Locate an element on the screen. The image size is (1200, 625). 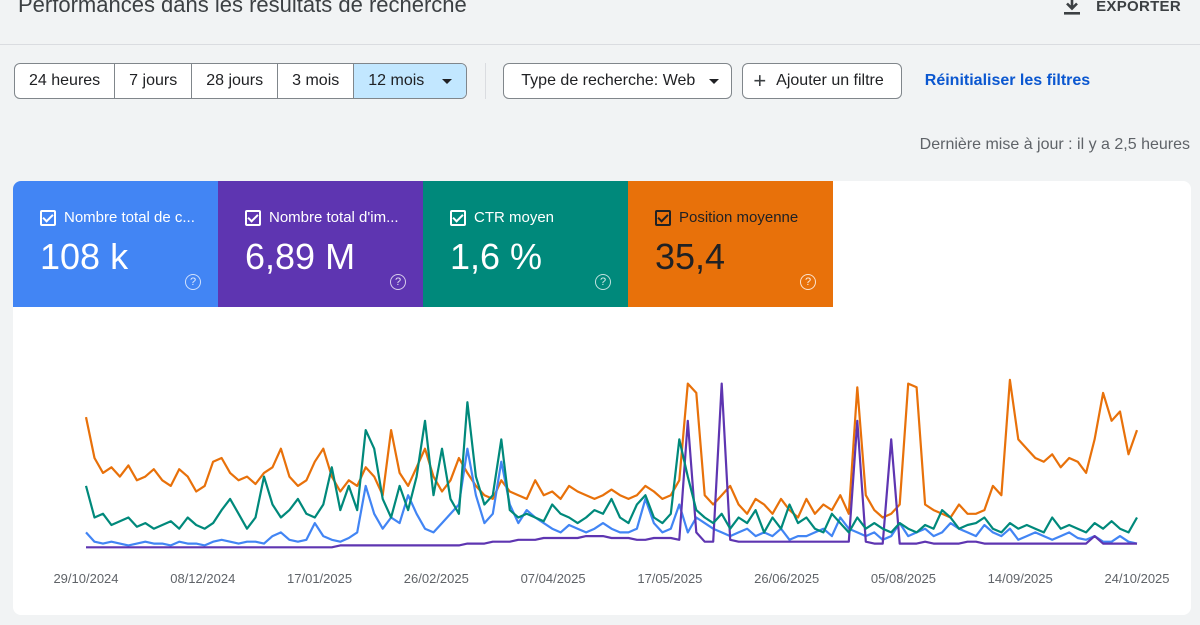
range-28d-button: 28 jours is located at coordinates (235, 81).